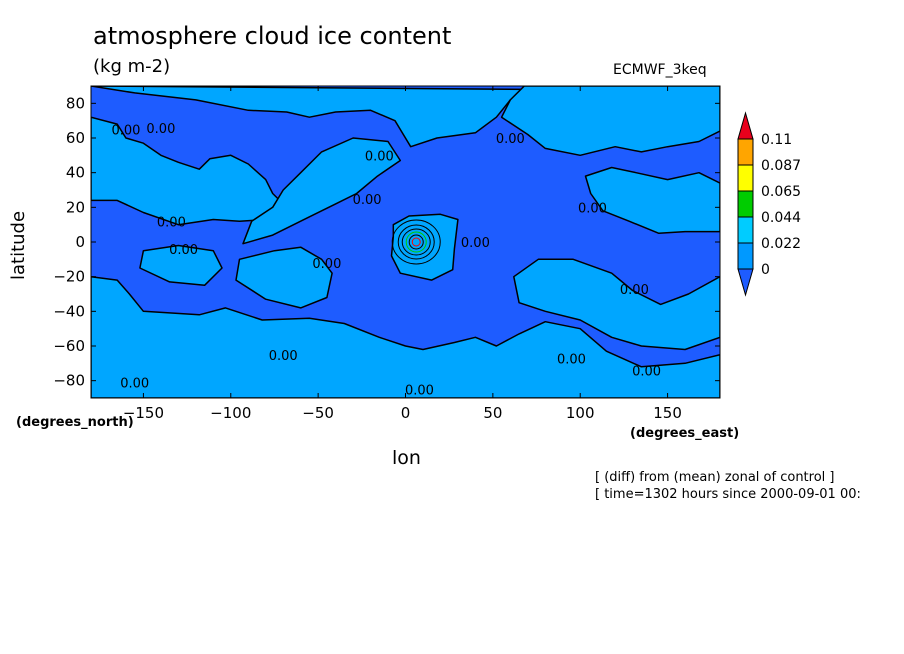 The height and width of the screenshot is (654, 904). I want to click on x-axis-label: lon, so click(406, 458).